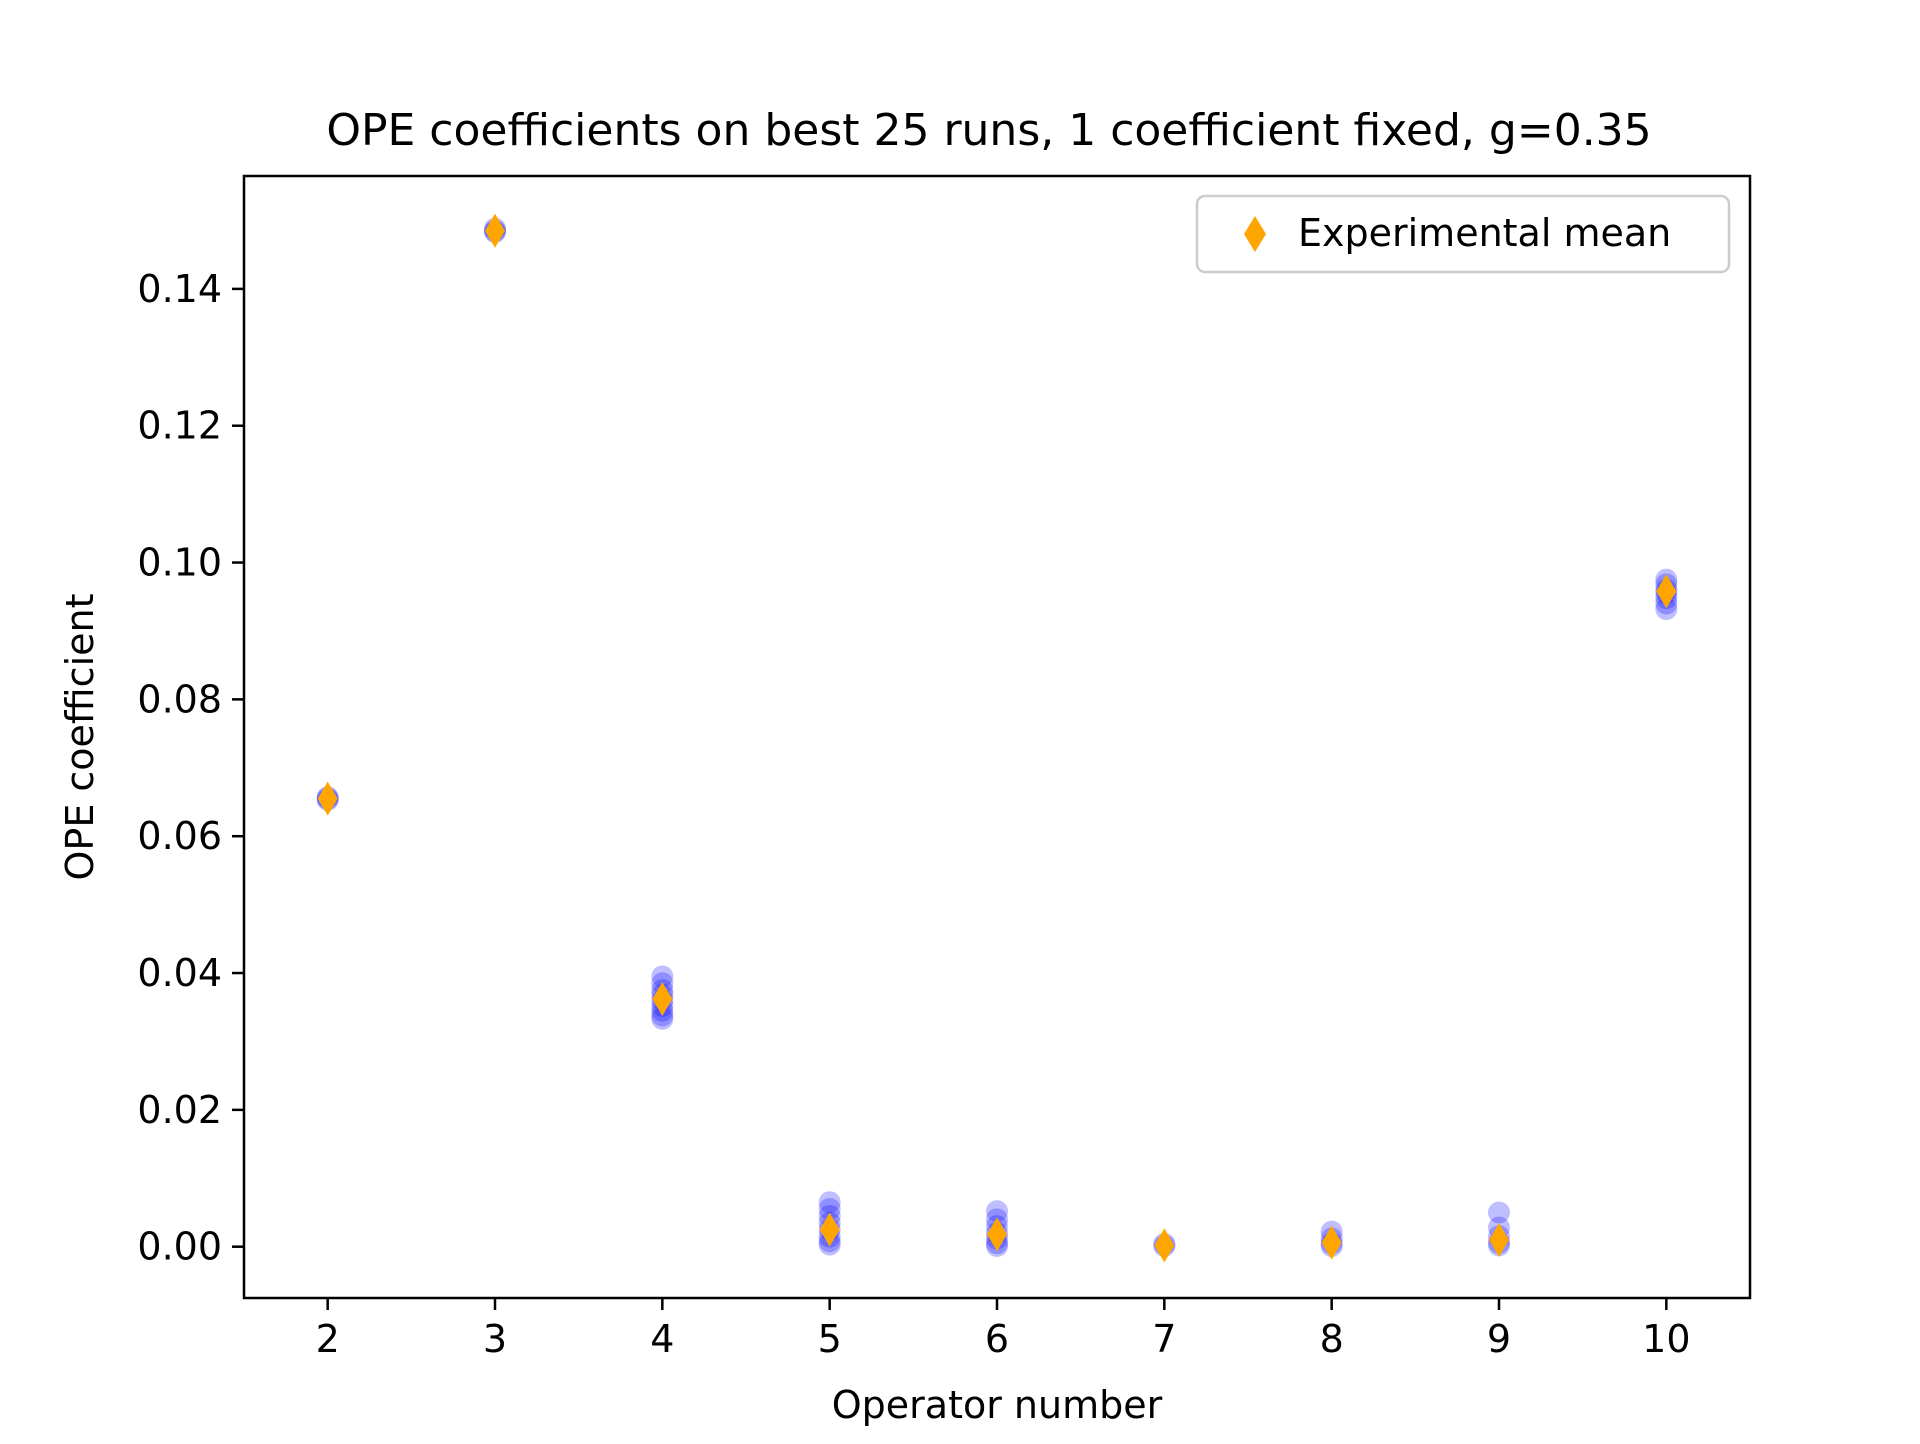 This screenshot has height=1444, width=1920. Describe the element at coordinates (495, 1339) in the screenshot. I see `x-tick-label: 3` at that location.